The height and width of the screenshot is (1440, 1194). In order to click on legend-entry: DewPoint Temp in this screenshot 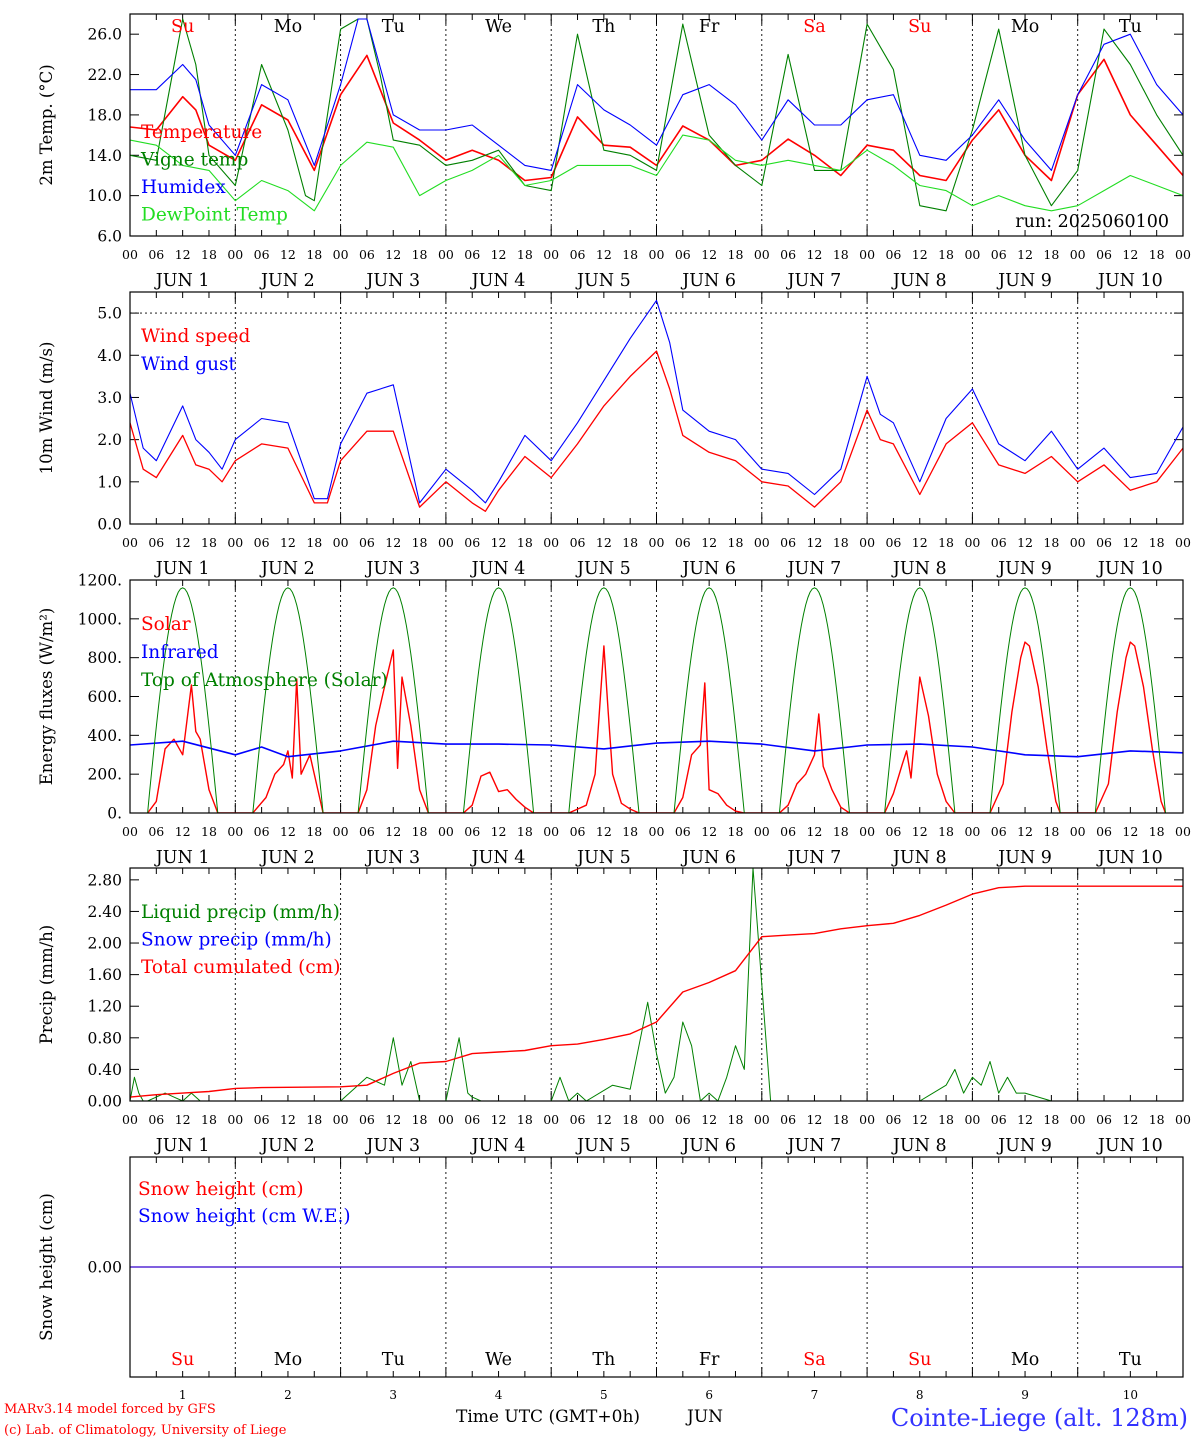, I will do `click(214, 215)`.